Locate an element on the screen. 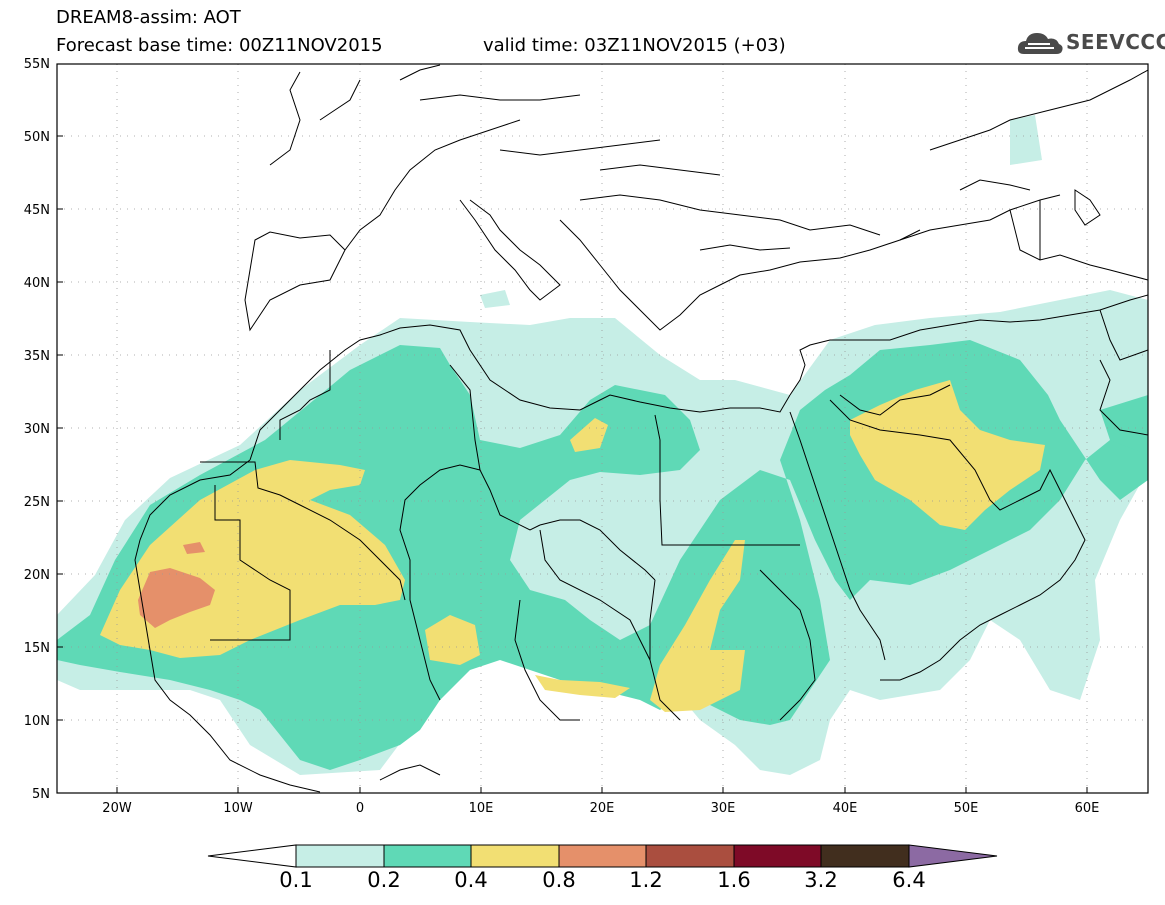 The image size is (1165, 905). aot-band-0.4-arabia is located at coordinates (947, 455).